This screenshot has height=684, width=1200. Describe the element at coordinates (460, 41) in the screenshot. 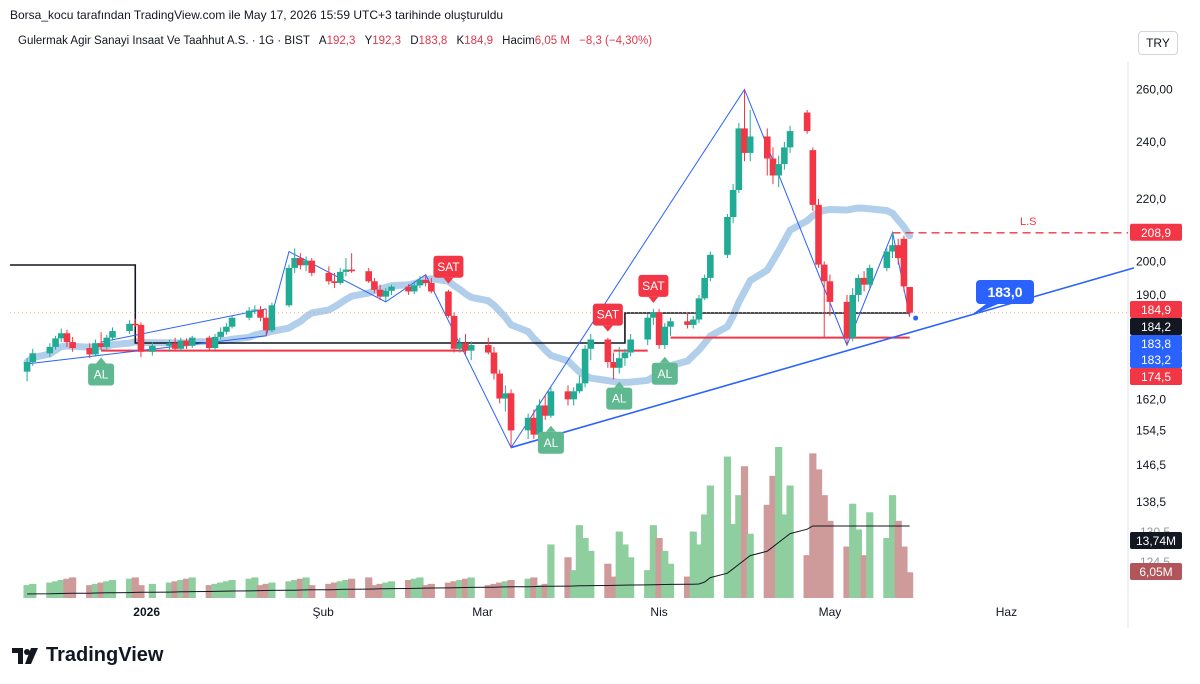

I see `close-label: K` at that location.